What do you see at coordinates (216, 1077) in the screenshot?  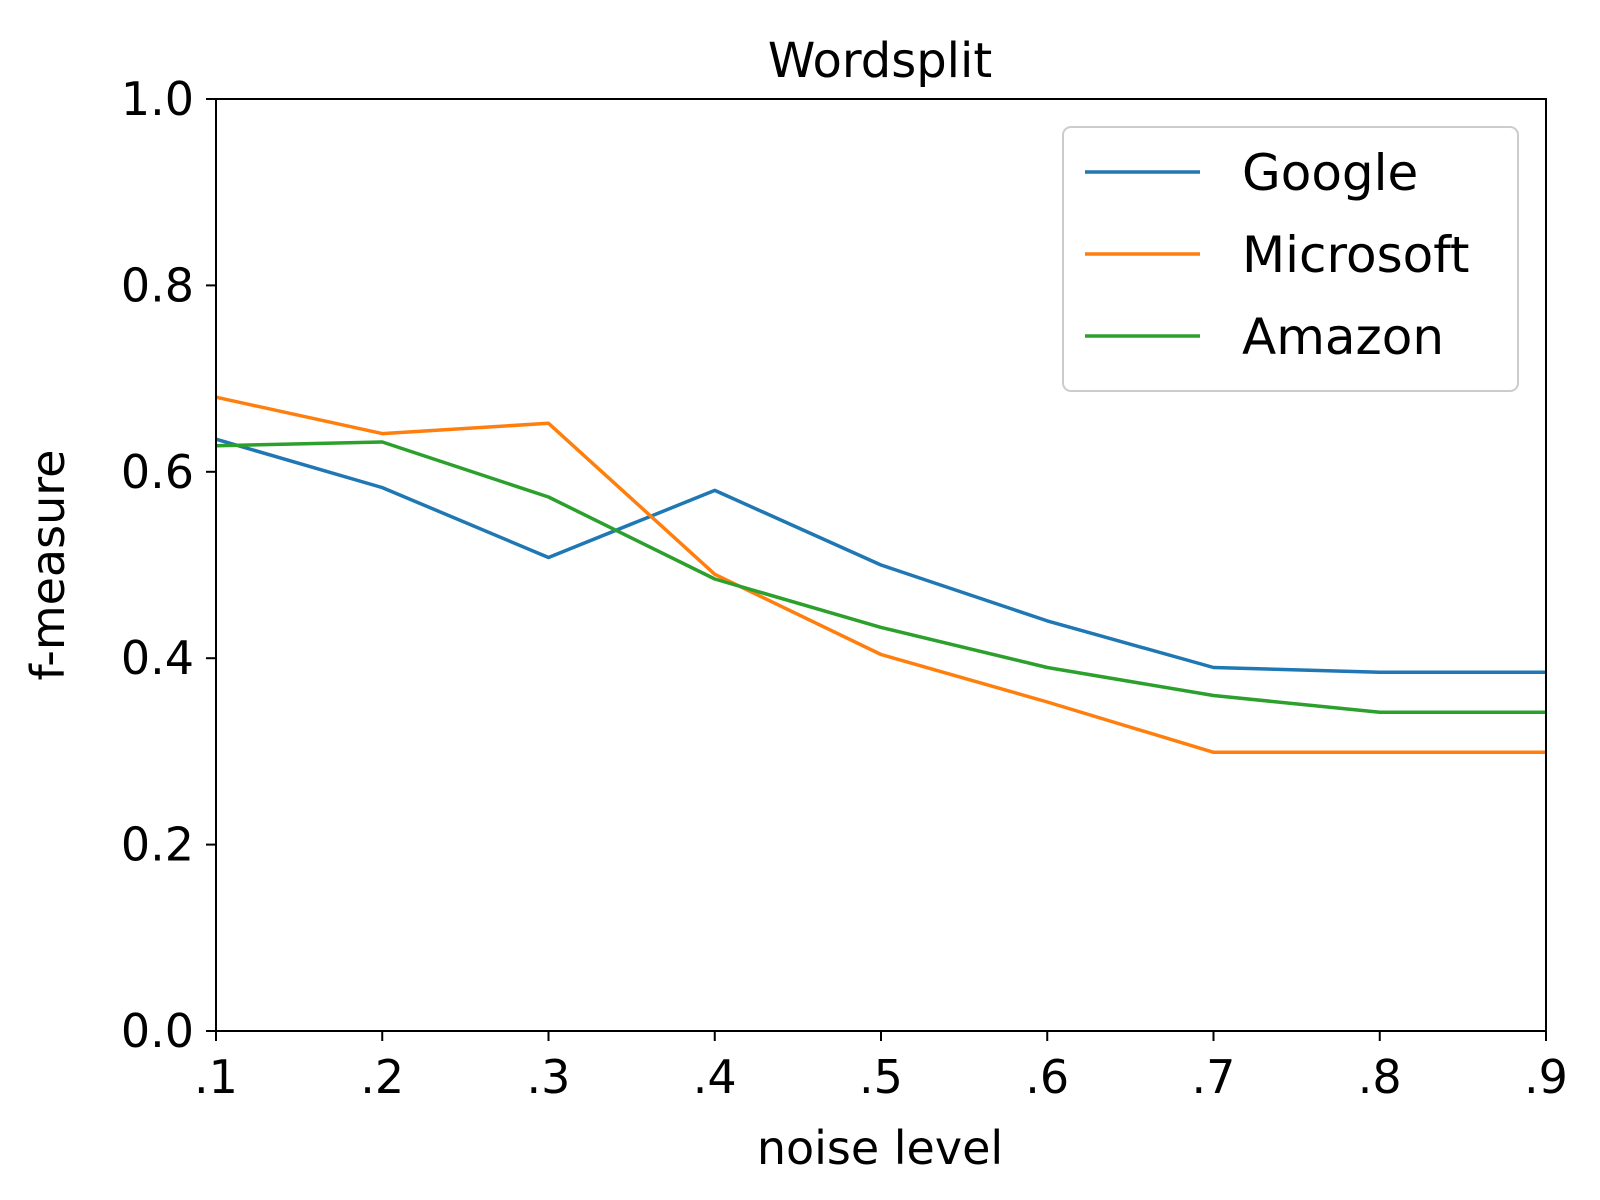 I see `x-tick-label: .1` at bounding box center [216, 1077].